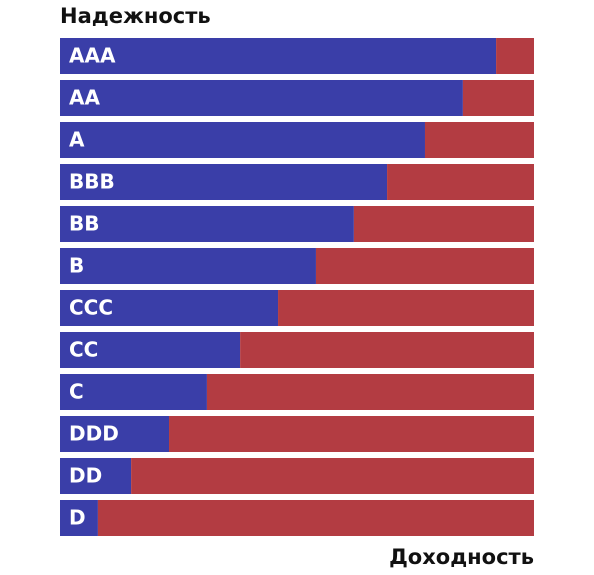 This screenshot has width=594, height=575. I want to click on category-label: AAA, so click(92, 56).